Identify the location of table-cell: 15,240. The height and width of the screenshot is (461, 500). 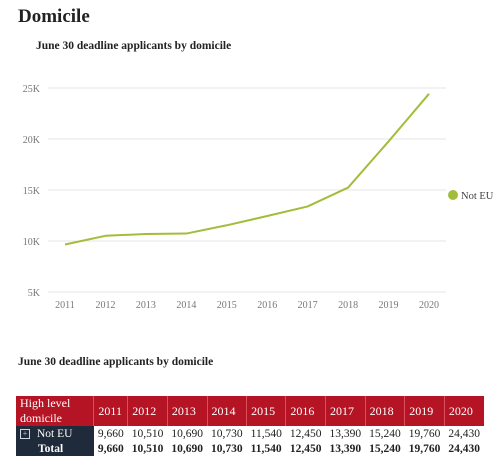
(385, 433).